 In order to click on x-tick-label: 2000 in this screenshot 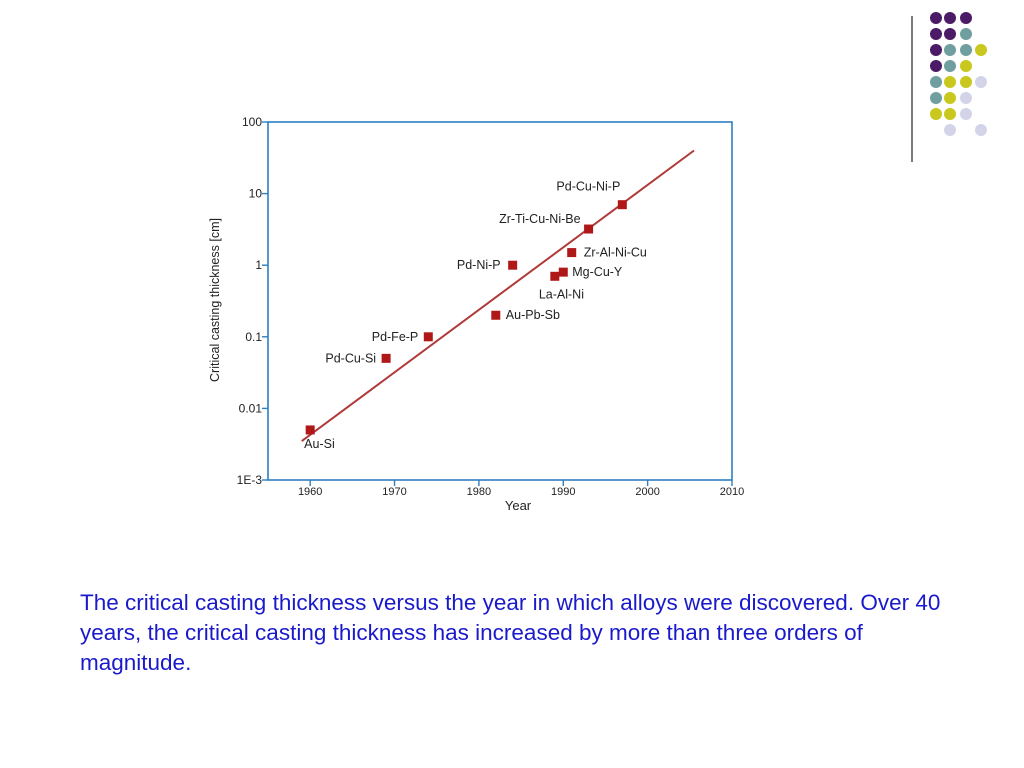, I will do `click(647, 492)`.